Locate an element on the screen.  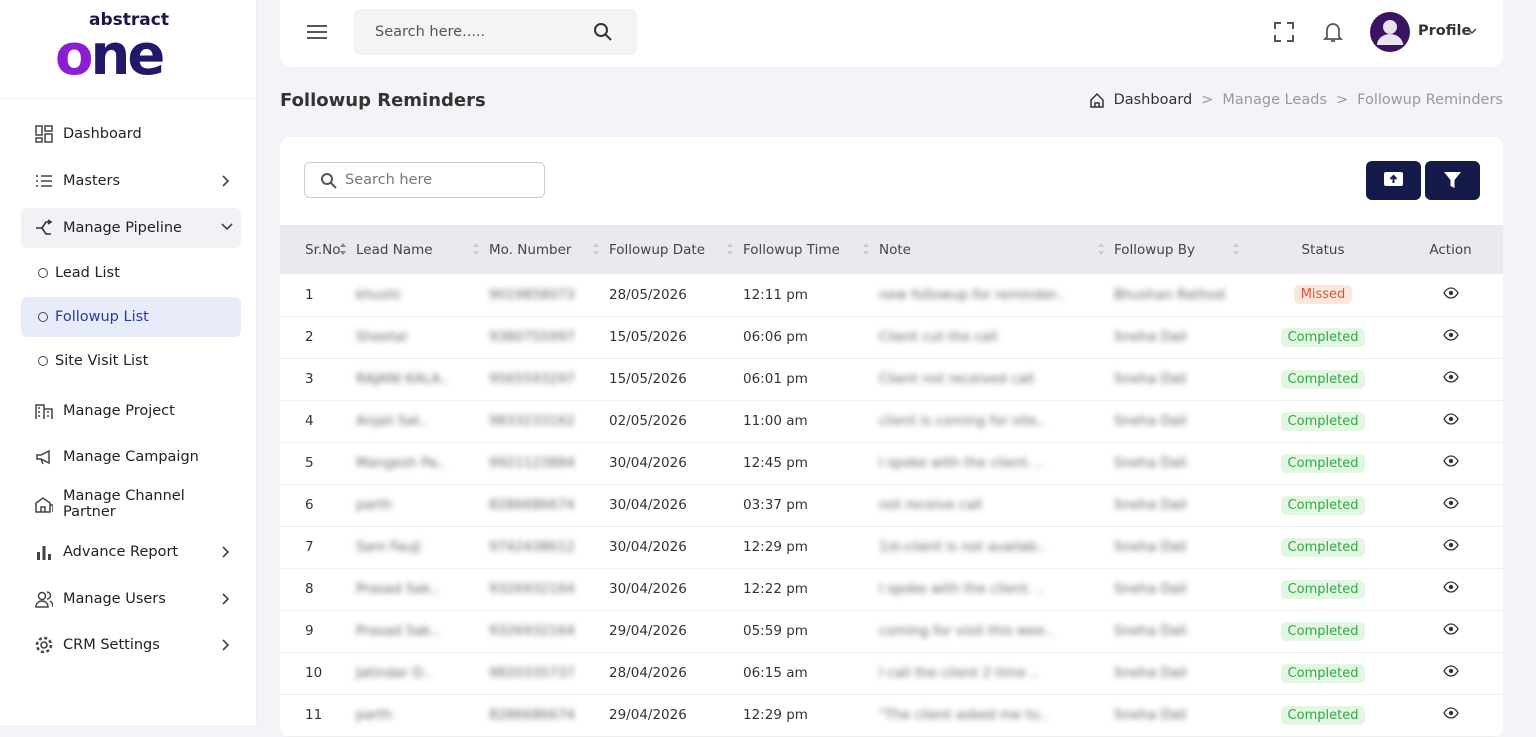
table-cell: 9921123884 is located at coordinates (548, 463).